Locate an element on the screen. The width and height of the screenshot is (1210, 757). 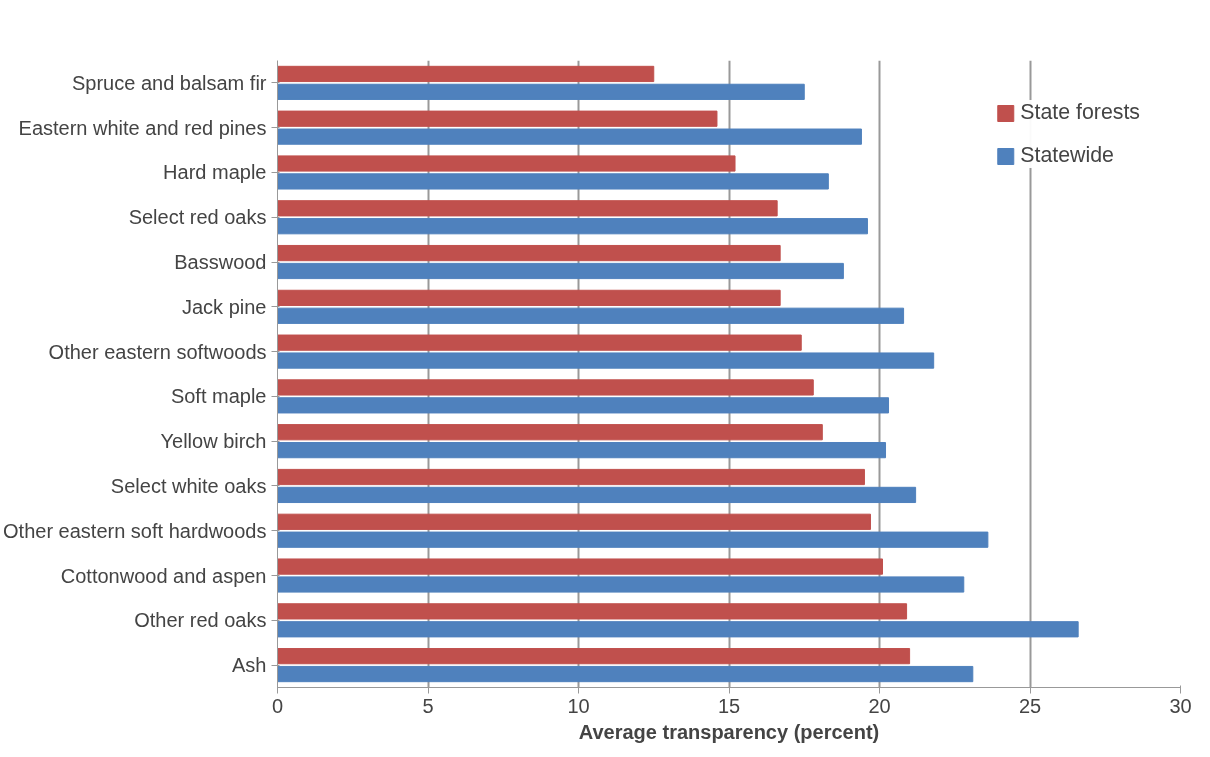
x-tick-label: 0 is located at coordinates (277, 705).